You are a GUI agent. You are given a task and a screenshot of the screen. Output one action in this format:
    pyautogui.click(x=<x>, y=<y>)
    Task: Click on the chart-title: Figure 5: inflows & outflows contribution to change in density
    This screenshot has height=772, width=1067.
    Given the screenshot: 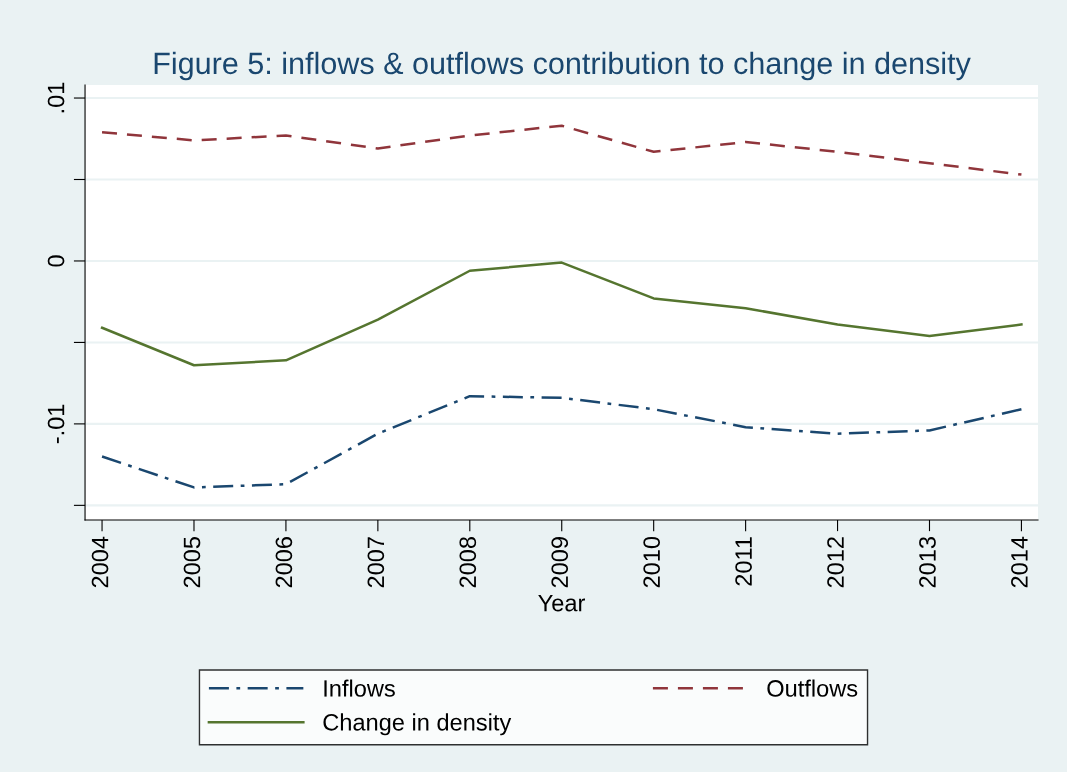 What is the action you would take?
    pyautogui.click(x=562, y=66)
    